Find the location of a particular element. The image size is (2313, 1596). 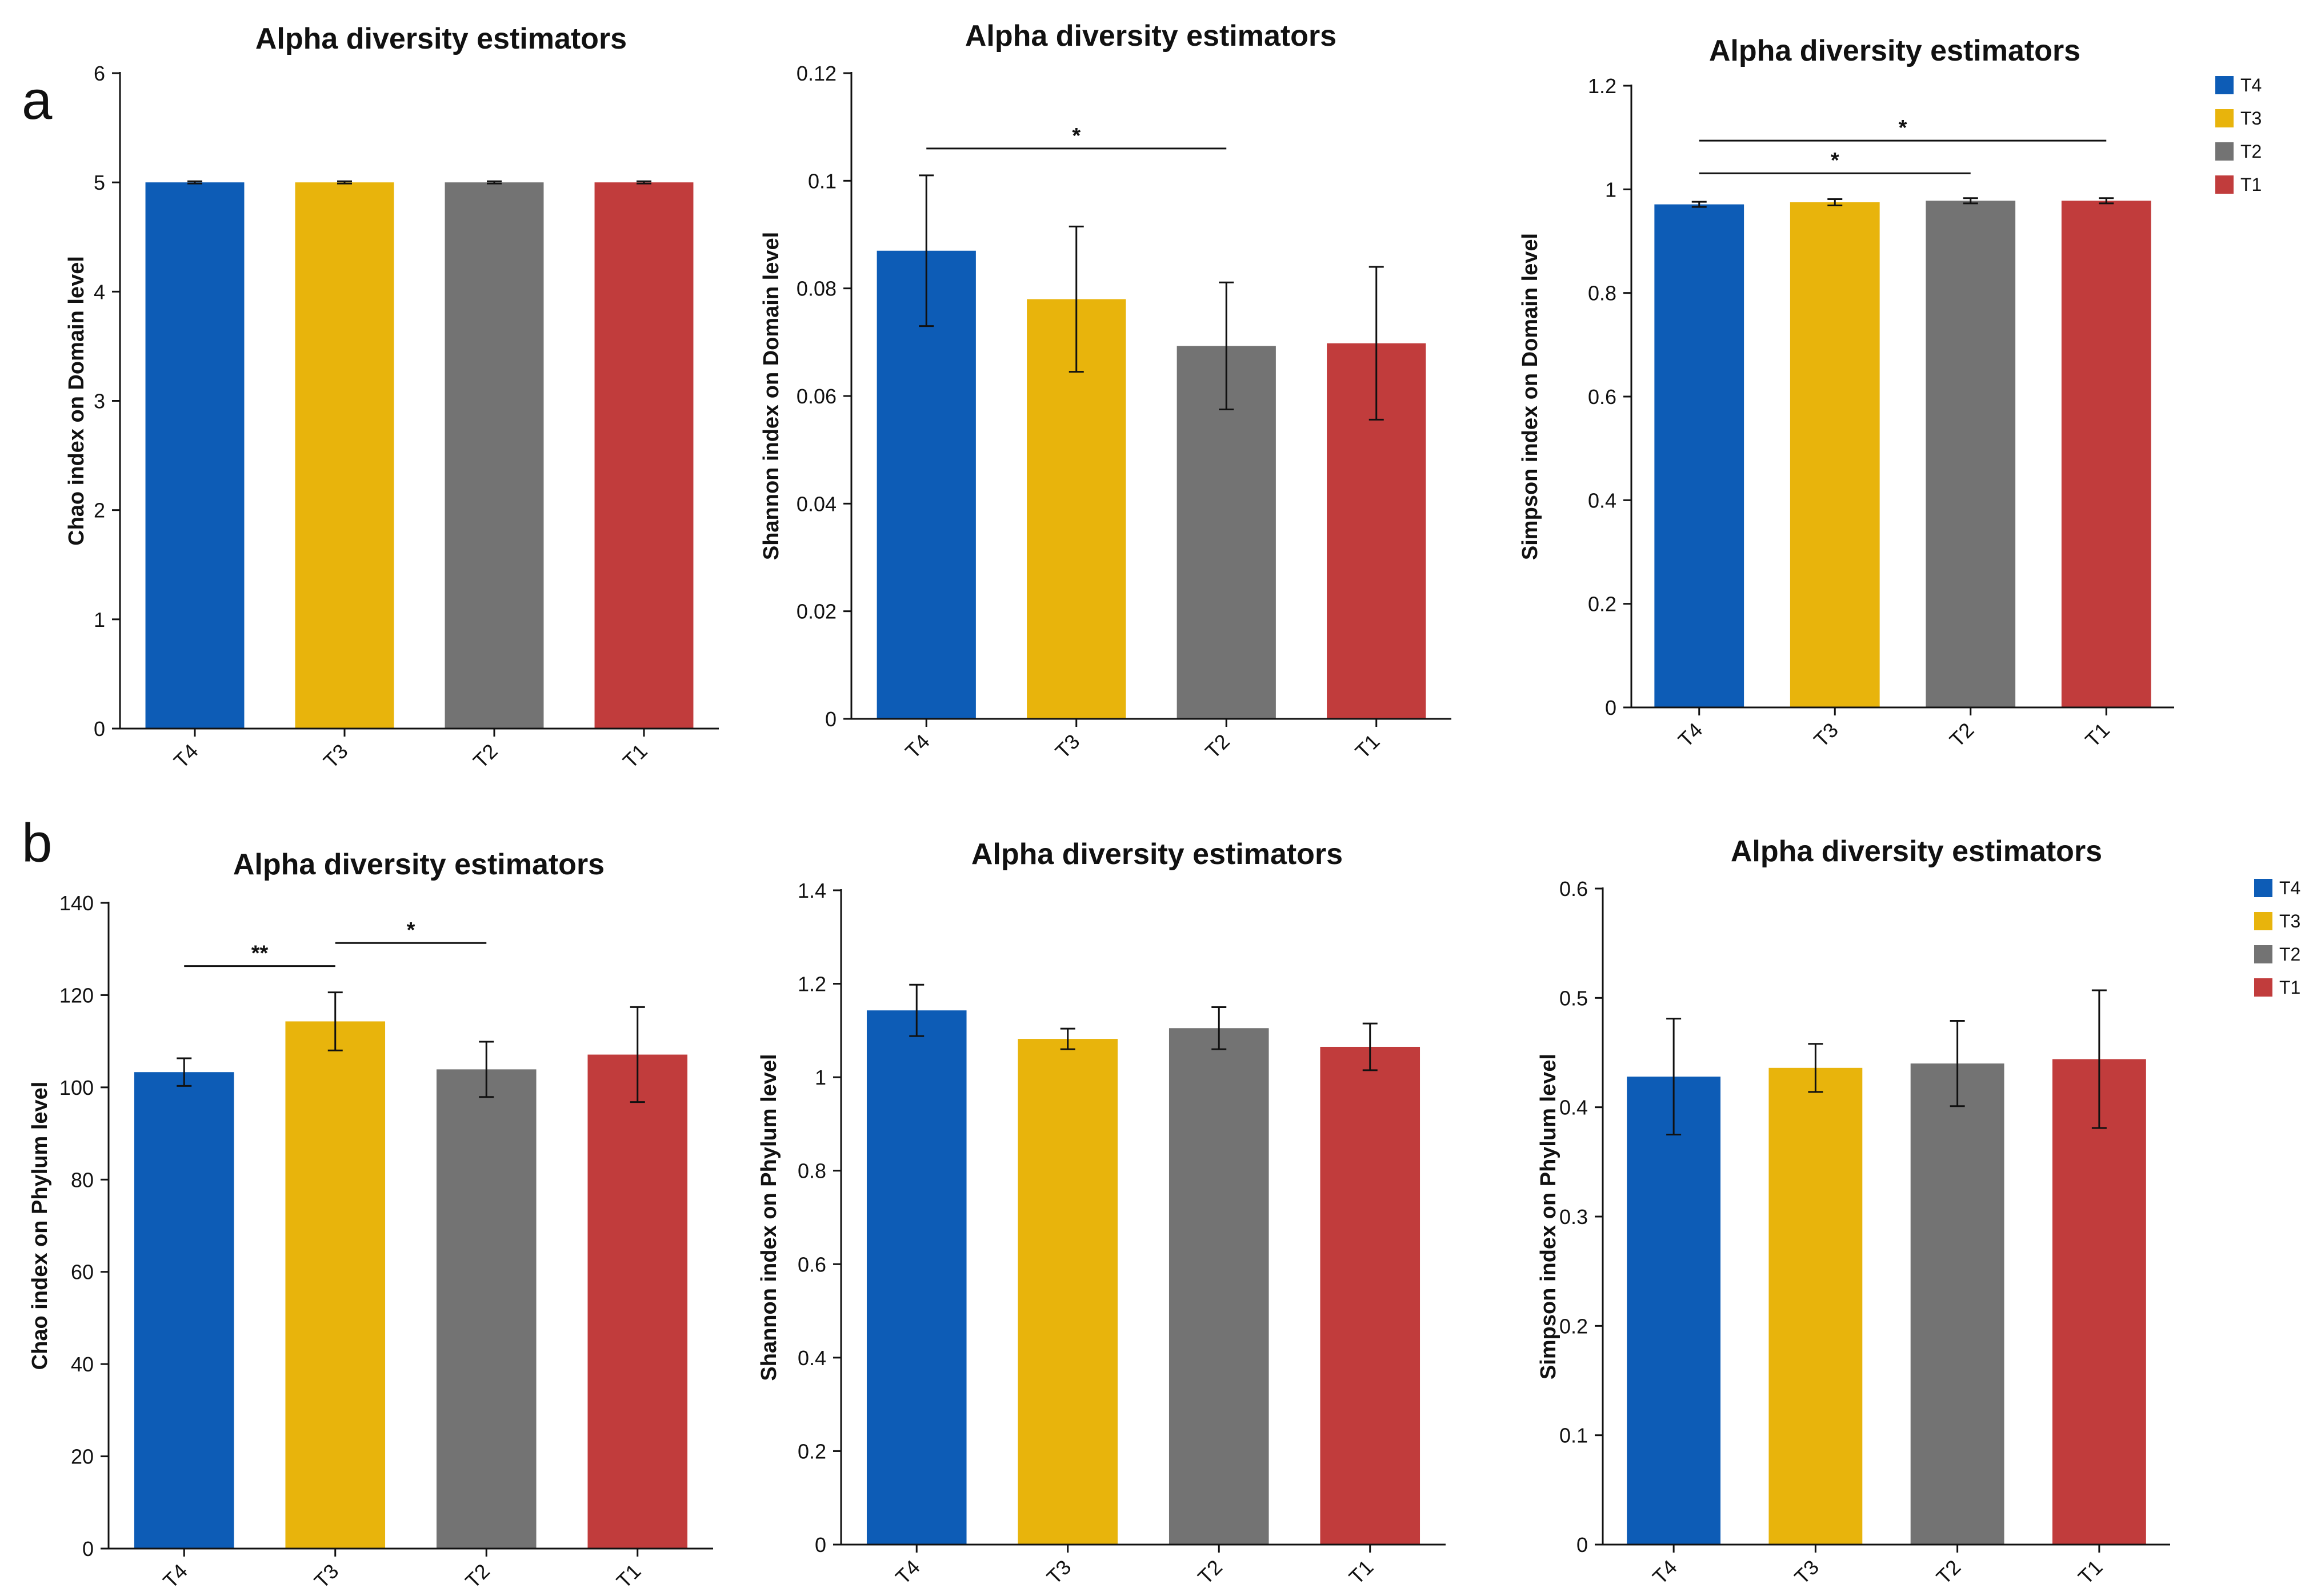

y-tick-label: 80 is located at coordinates (82, 1179).